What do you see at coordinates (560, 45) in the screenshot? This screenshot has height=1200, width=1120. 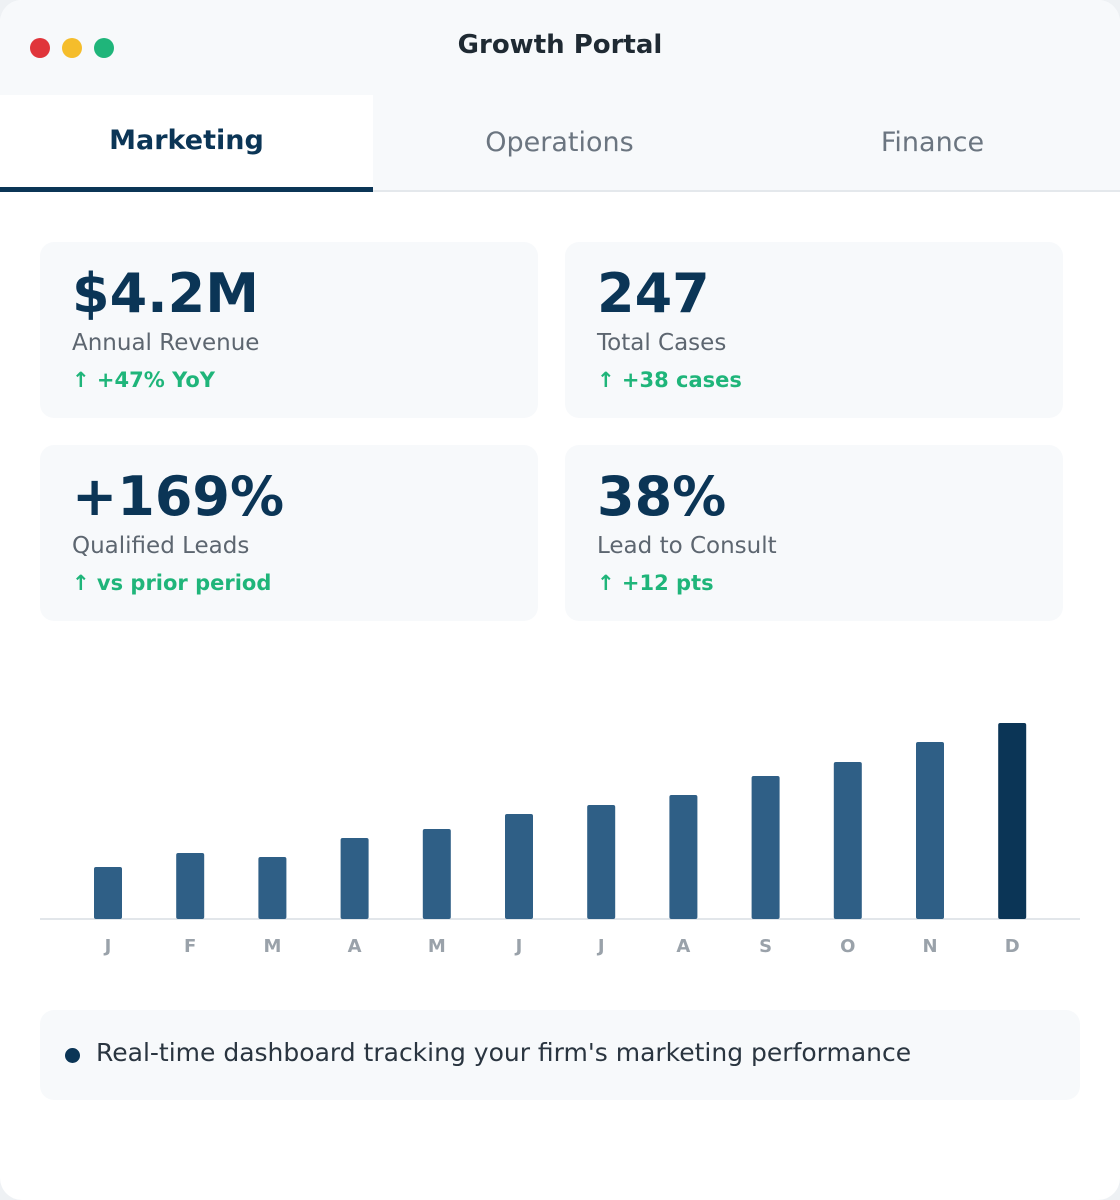 I see `app-title: Growth Portal` at bounding box center [560, 45].